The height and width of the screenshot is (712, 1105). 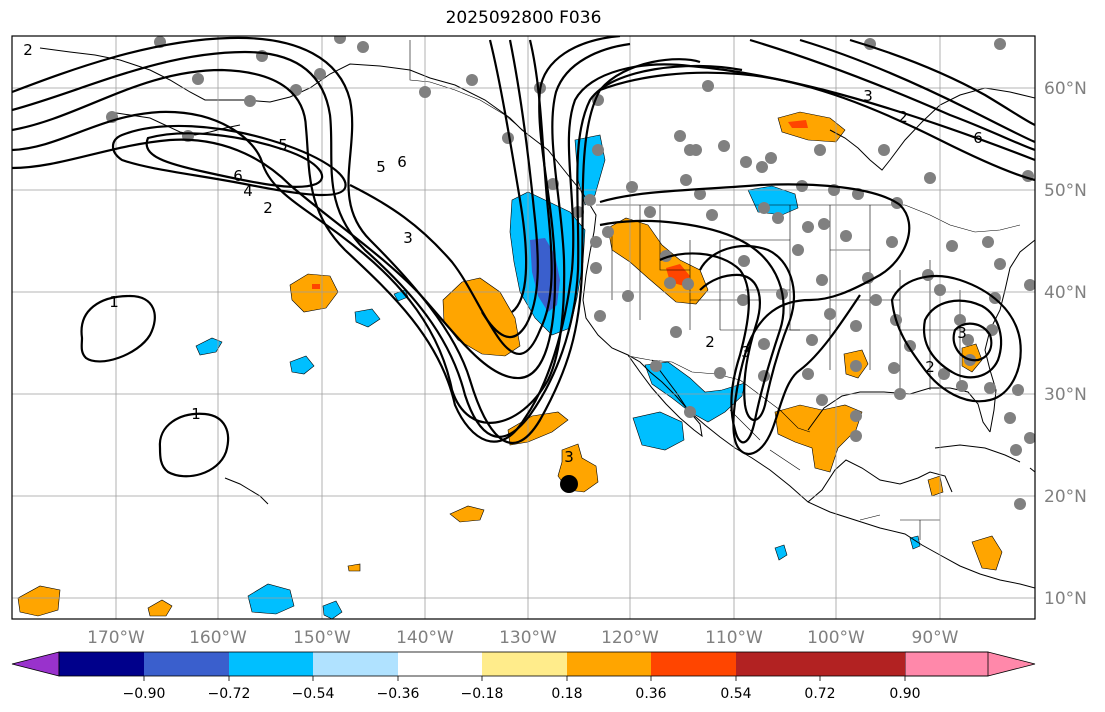 What do you see at coordinates (880, 481) in the screenshot?
I see `coastline-yucatan` at bounding box center [880, 481].